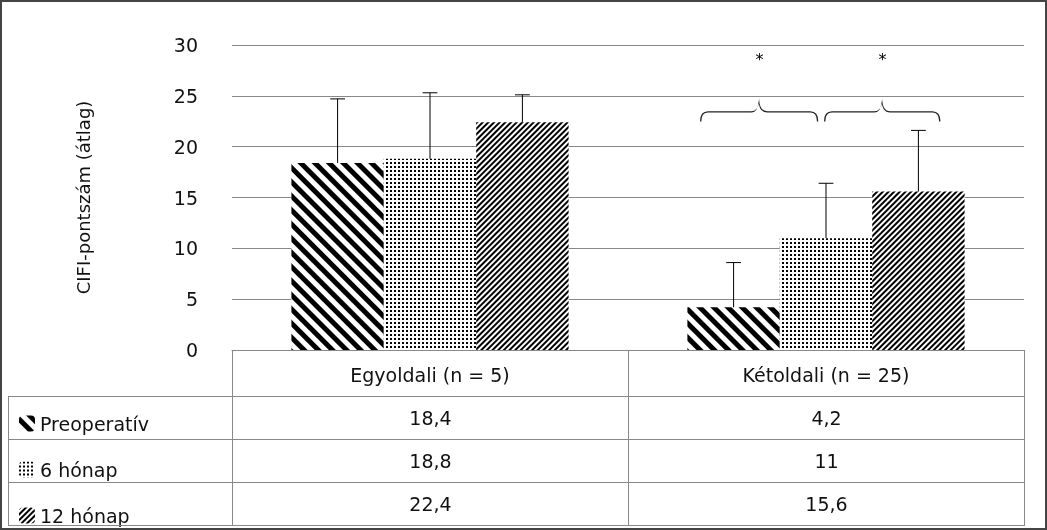  What do you see at coordinates (430, 374) in the screenshot?
I see `x-tick-label: Egyoldali (n = 5)` at bounding box center [430, 374].